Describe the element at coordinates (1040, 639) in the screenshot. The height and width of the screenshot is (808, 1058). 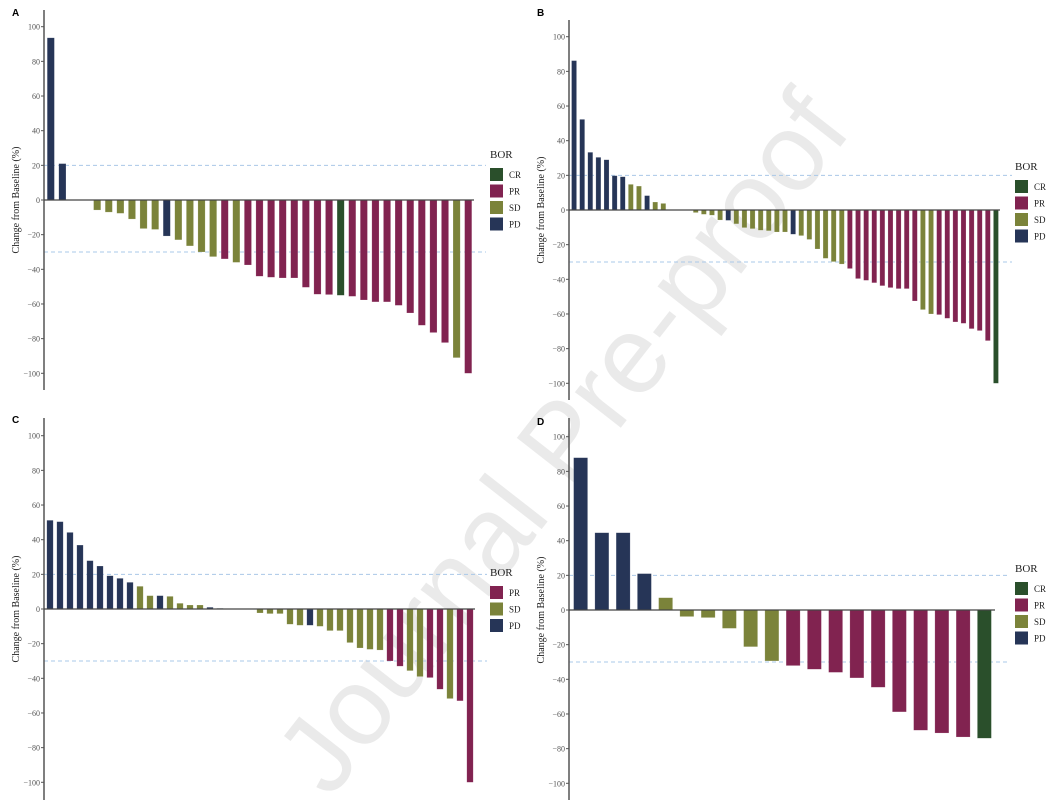
I see `legend-label-pd: PD` at that location.